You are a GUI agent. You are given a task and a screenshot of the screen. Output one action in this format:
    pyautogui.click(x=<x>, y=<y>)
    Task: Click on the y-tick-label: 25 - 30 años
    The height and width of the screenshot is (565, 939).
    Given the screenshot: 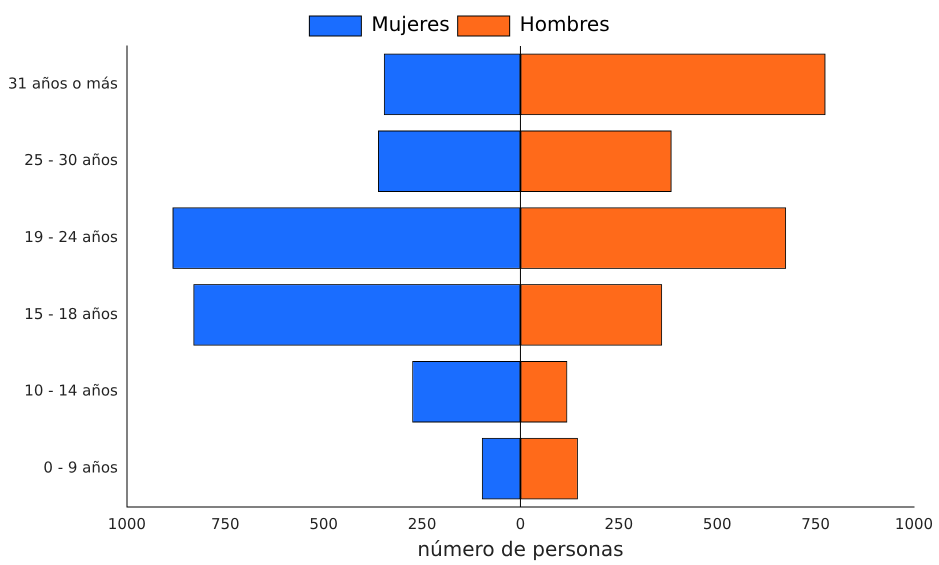 What is the action you would take?
    pyautogui.click(x=71, y=160)
    